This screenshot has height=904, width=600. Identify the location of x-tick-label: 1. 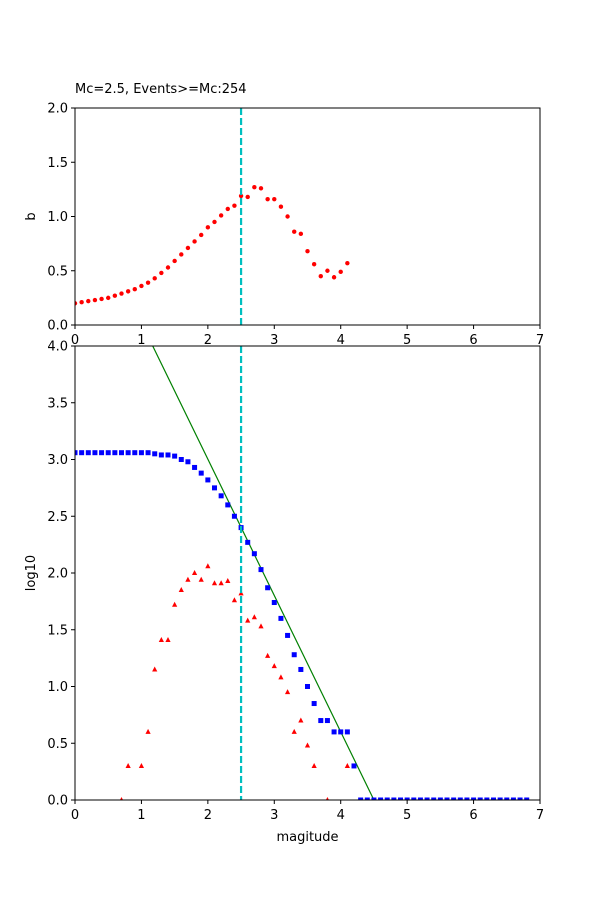
(141, 815).